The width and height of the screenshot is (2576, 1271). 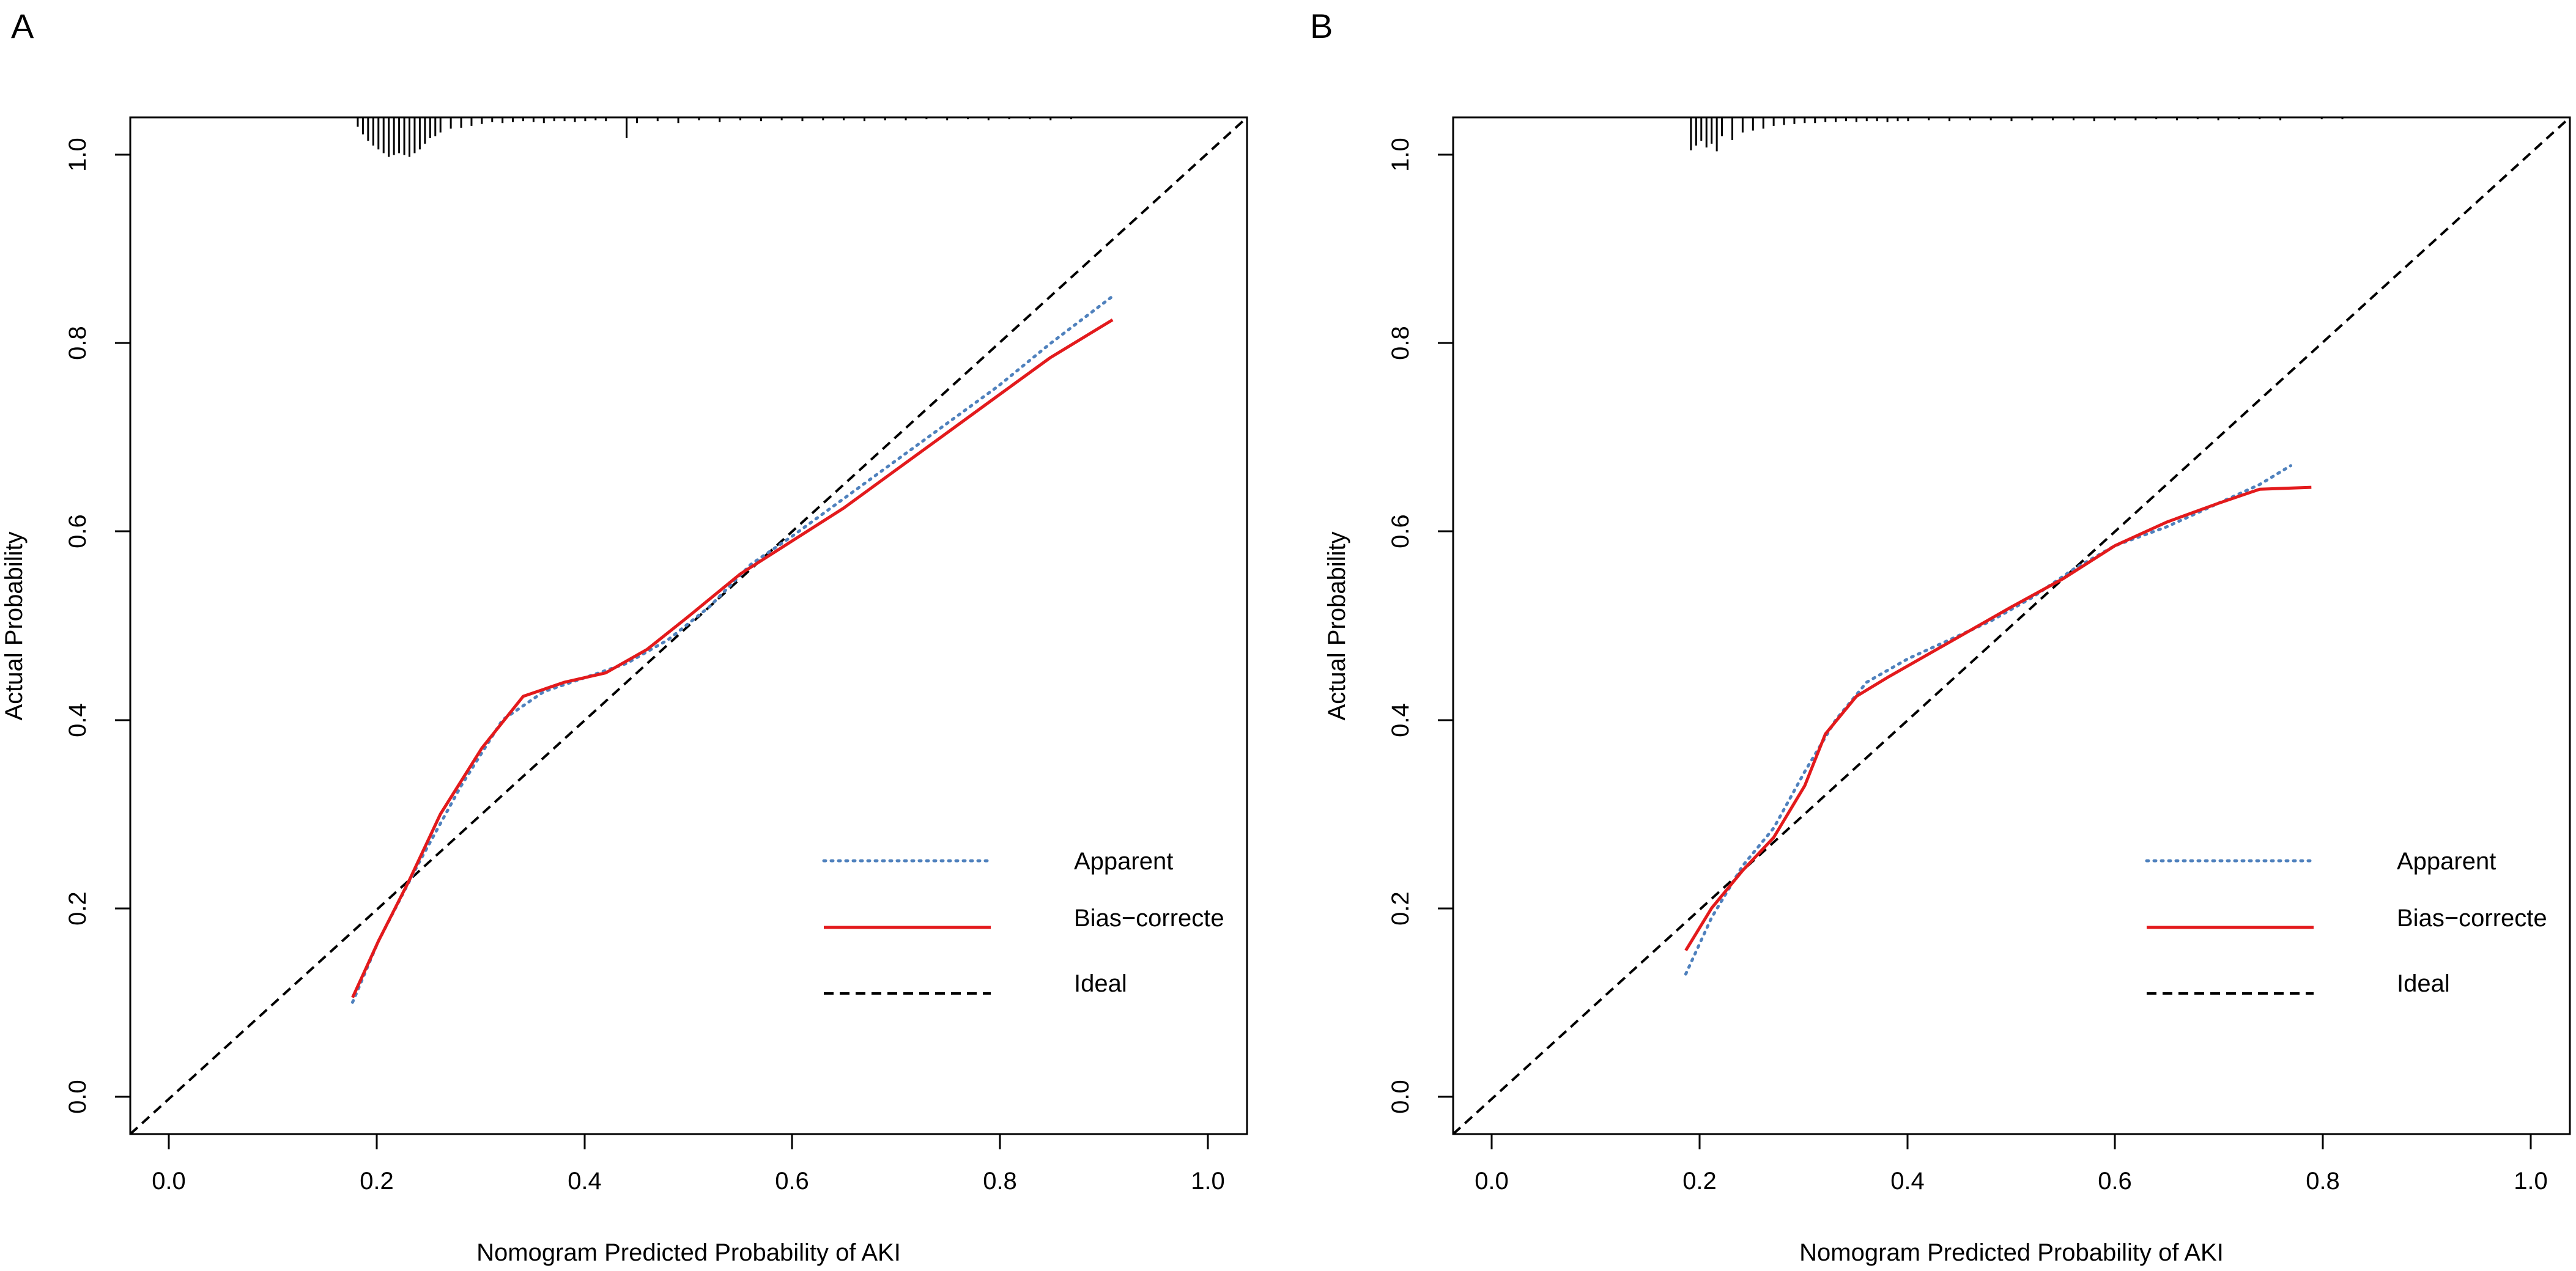 I want to click on panel-a-x-tick-label: 1.0, so click(x=1208, y=1181).